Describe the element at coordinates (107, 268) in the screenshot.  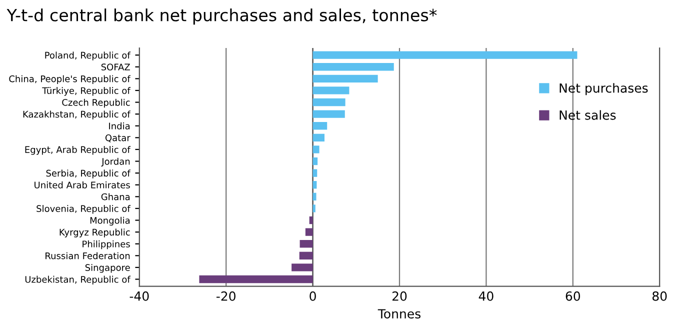
I see `y-tick-label: Singapore` at that location.